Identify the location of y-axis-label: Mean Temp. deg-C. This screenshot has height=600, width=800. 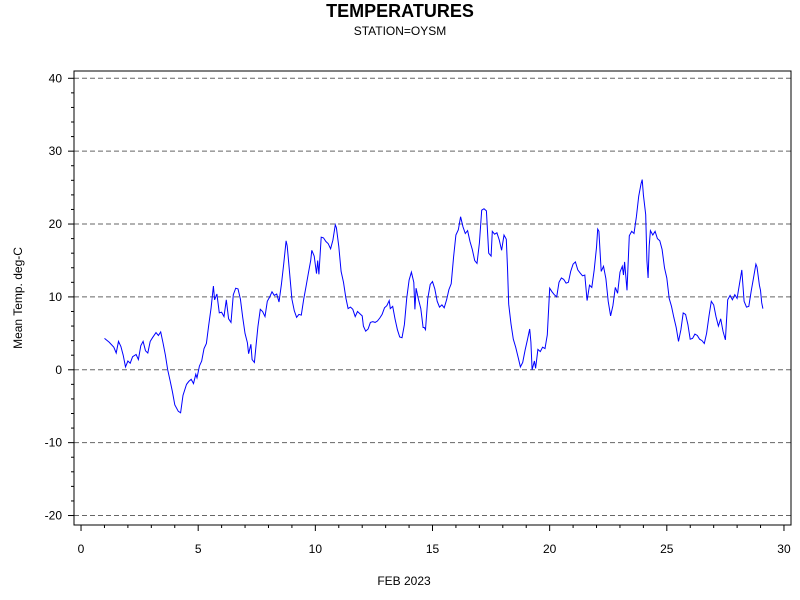
(18, 298).